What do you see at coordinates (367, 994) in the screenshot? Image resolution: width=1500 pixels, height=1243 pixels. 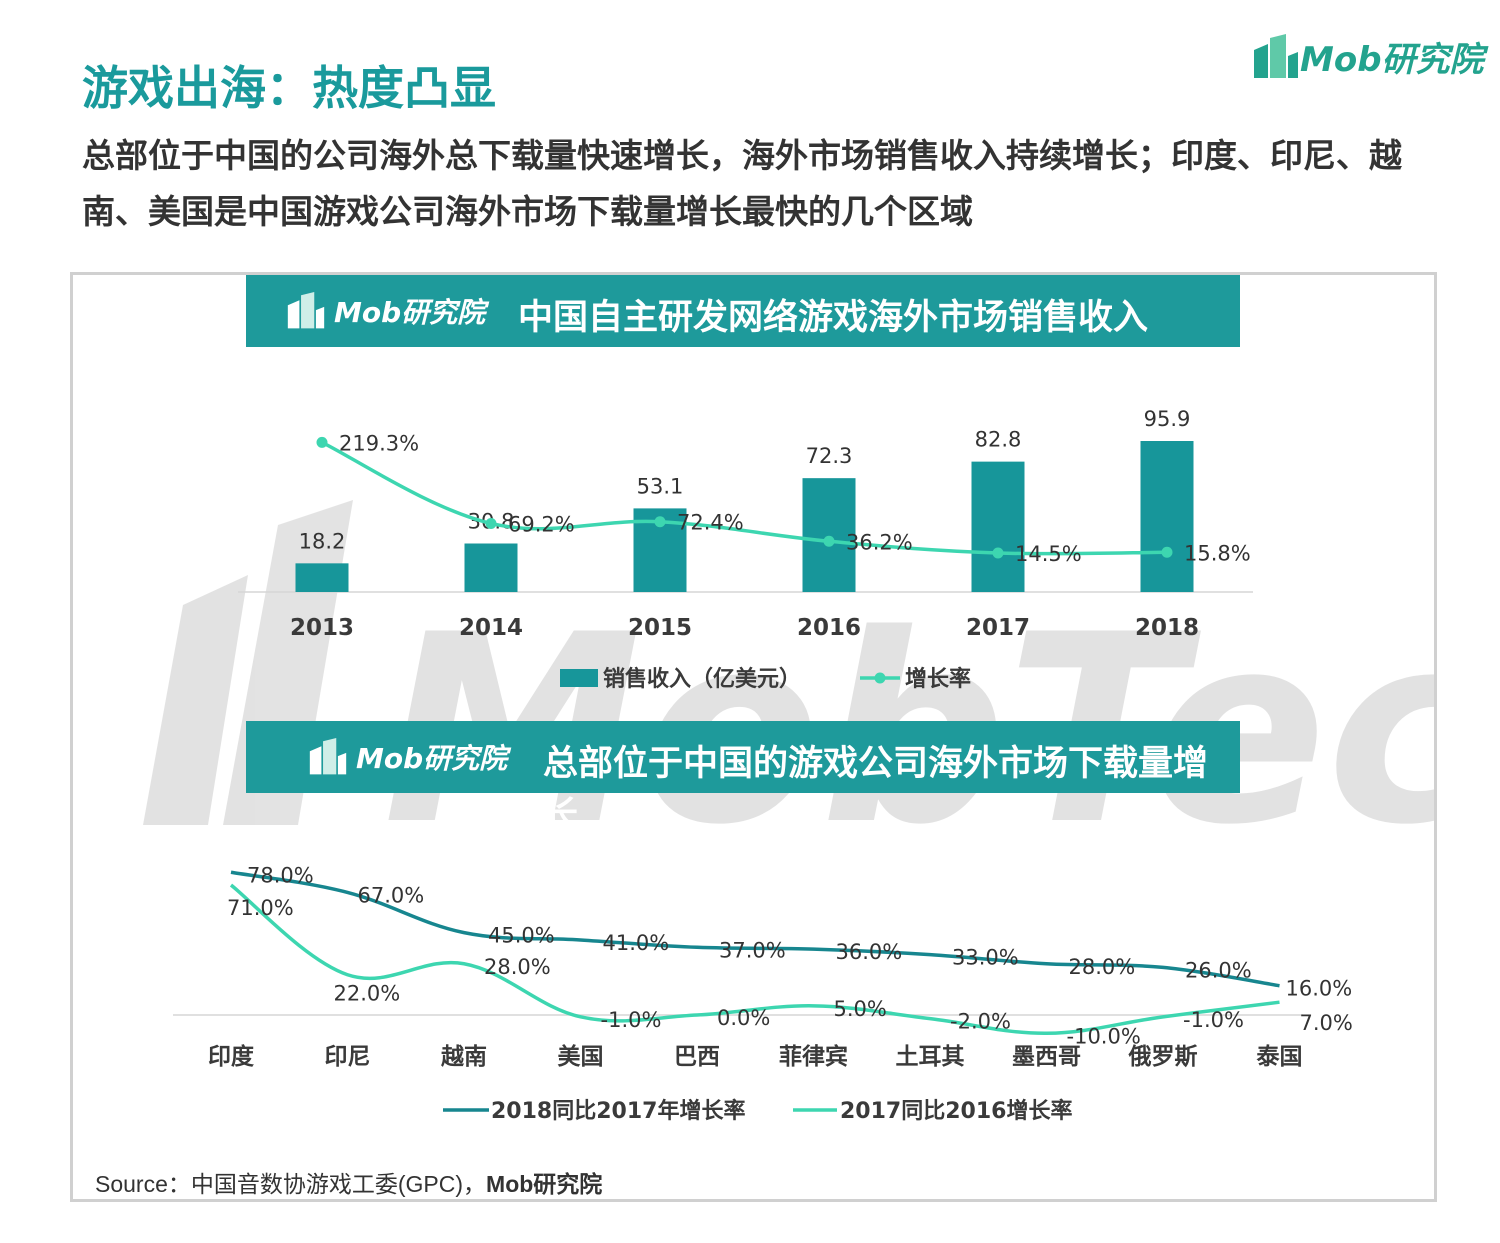 I see `data-label: 22.0%` at bounding box center [367, 994].